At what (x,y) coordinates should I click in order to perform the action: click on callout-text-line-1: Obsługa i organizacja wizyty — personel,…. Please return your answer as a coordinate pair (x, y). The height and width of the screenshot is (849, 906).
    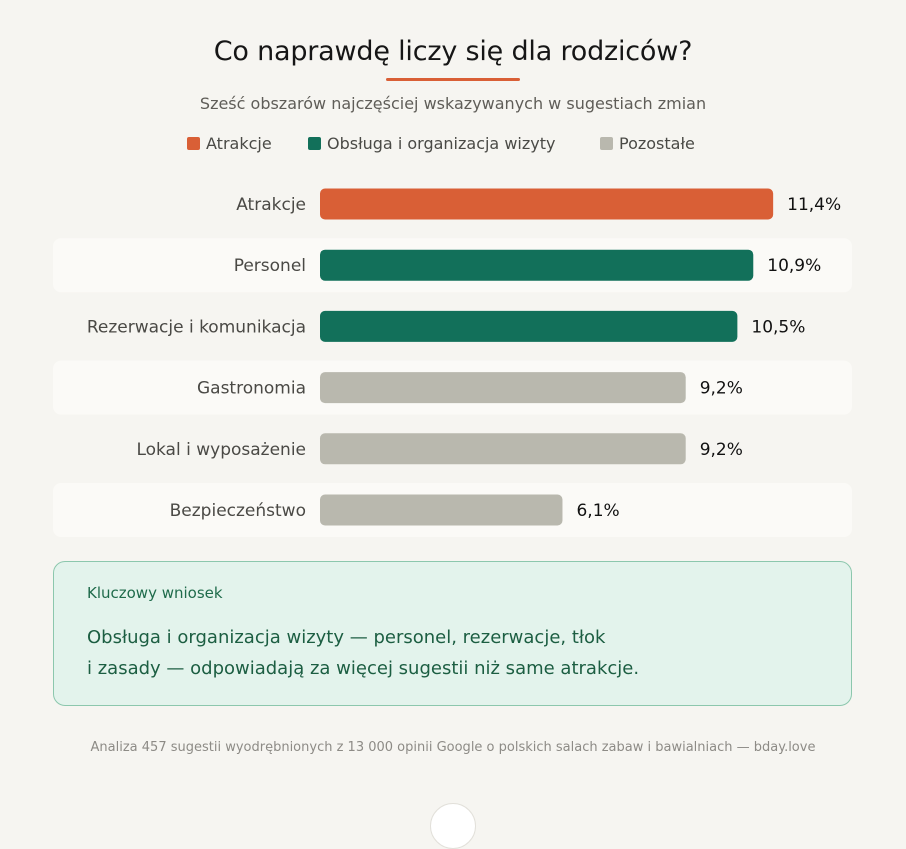
    Looking at the image, I should click on (346, 637).